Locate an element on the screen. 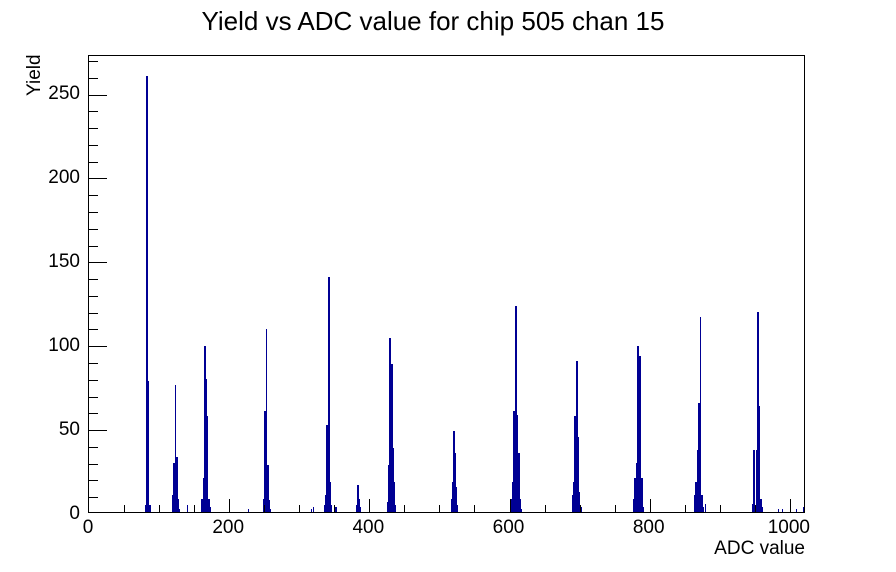  x-tick-label: 1000 is located at coordinates (789, 527).